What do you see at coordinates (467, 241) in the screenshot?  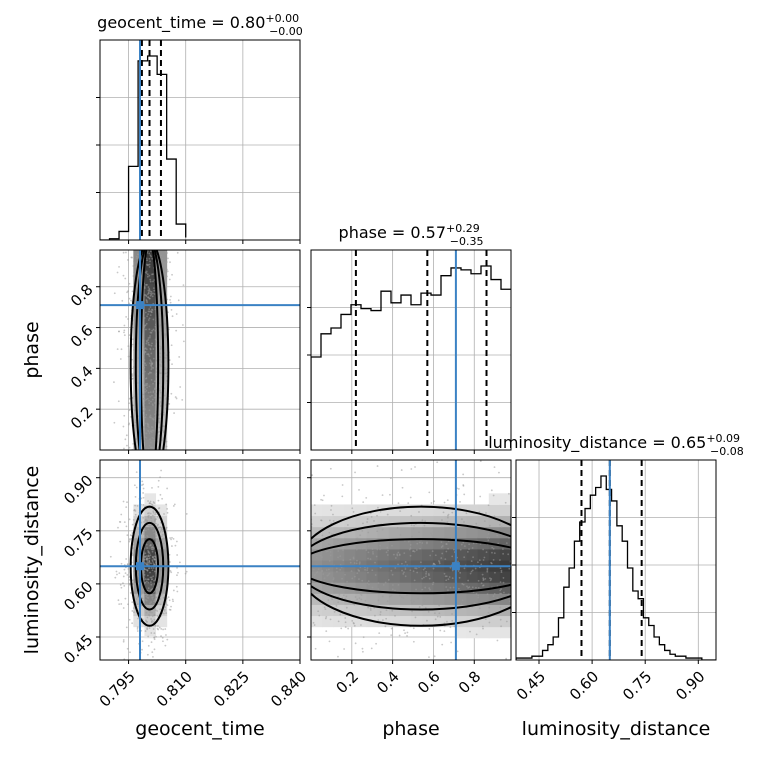 I see `title-sub: −0.35` at bounding box center [467, 241].